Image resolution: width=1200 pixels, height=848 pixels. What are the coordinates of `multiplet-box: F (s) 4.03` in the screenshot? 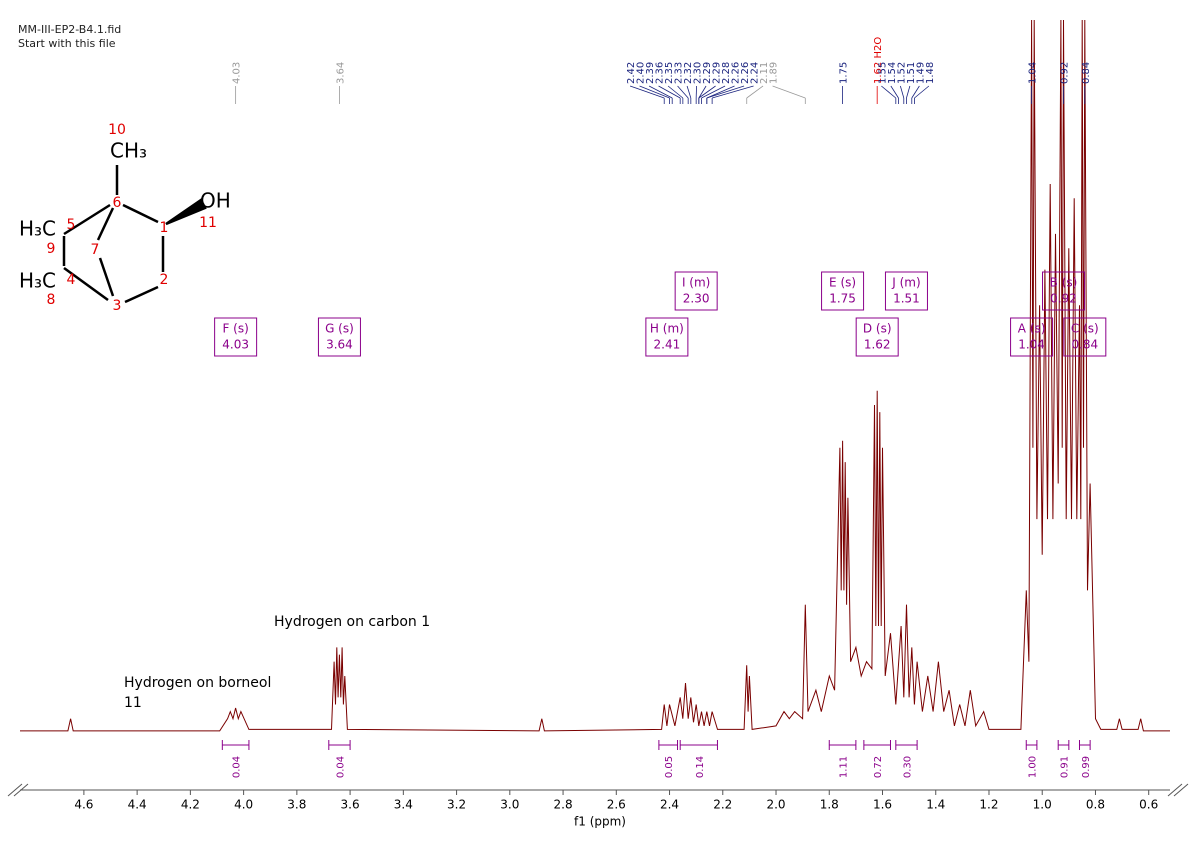 It's located at (236, 337).